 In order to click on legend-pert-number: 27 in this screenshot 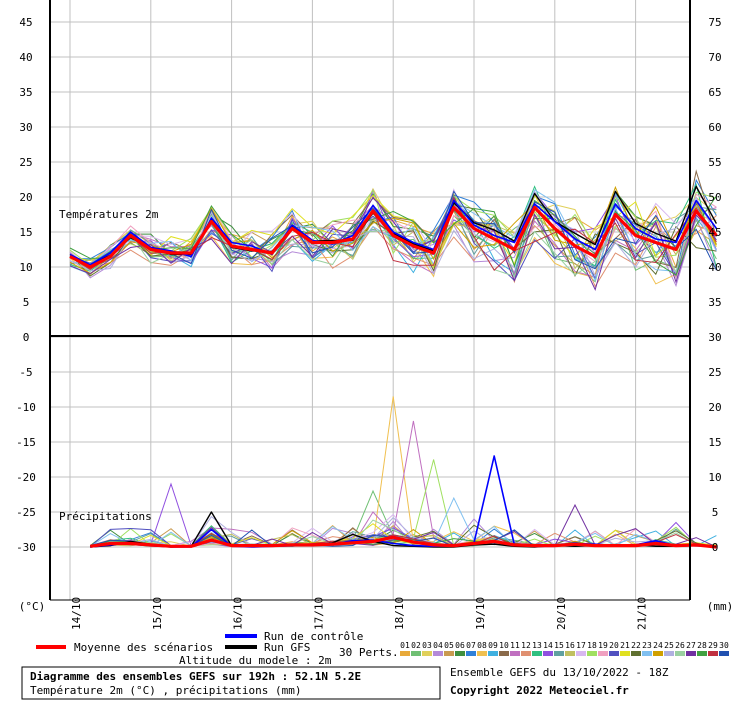, I will do `click(691, 645)`.